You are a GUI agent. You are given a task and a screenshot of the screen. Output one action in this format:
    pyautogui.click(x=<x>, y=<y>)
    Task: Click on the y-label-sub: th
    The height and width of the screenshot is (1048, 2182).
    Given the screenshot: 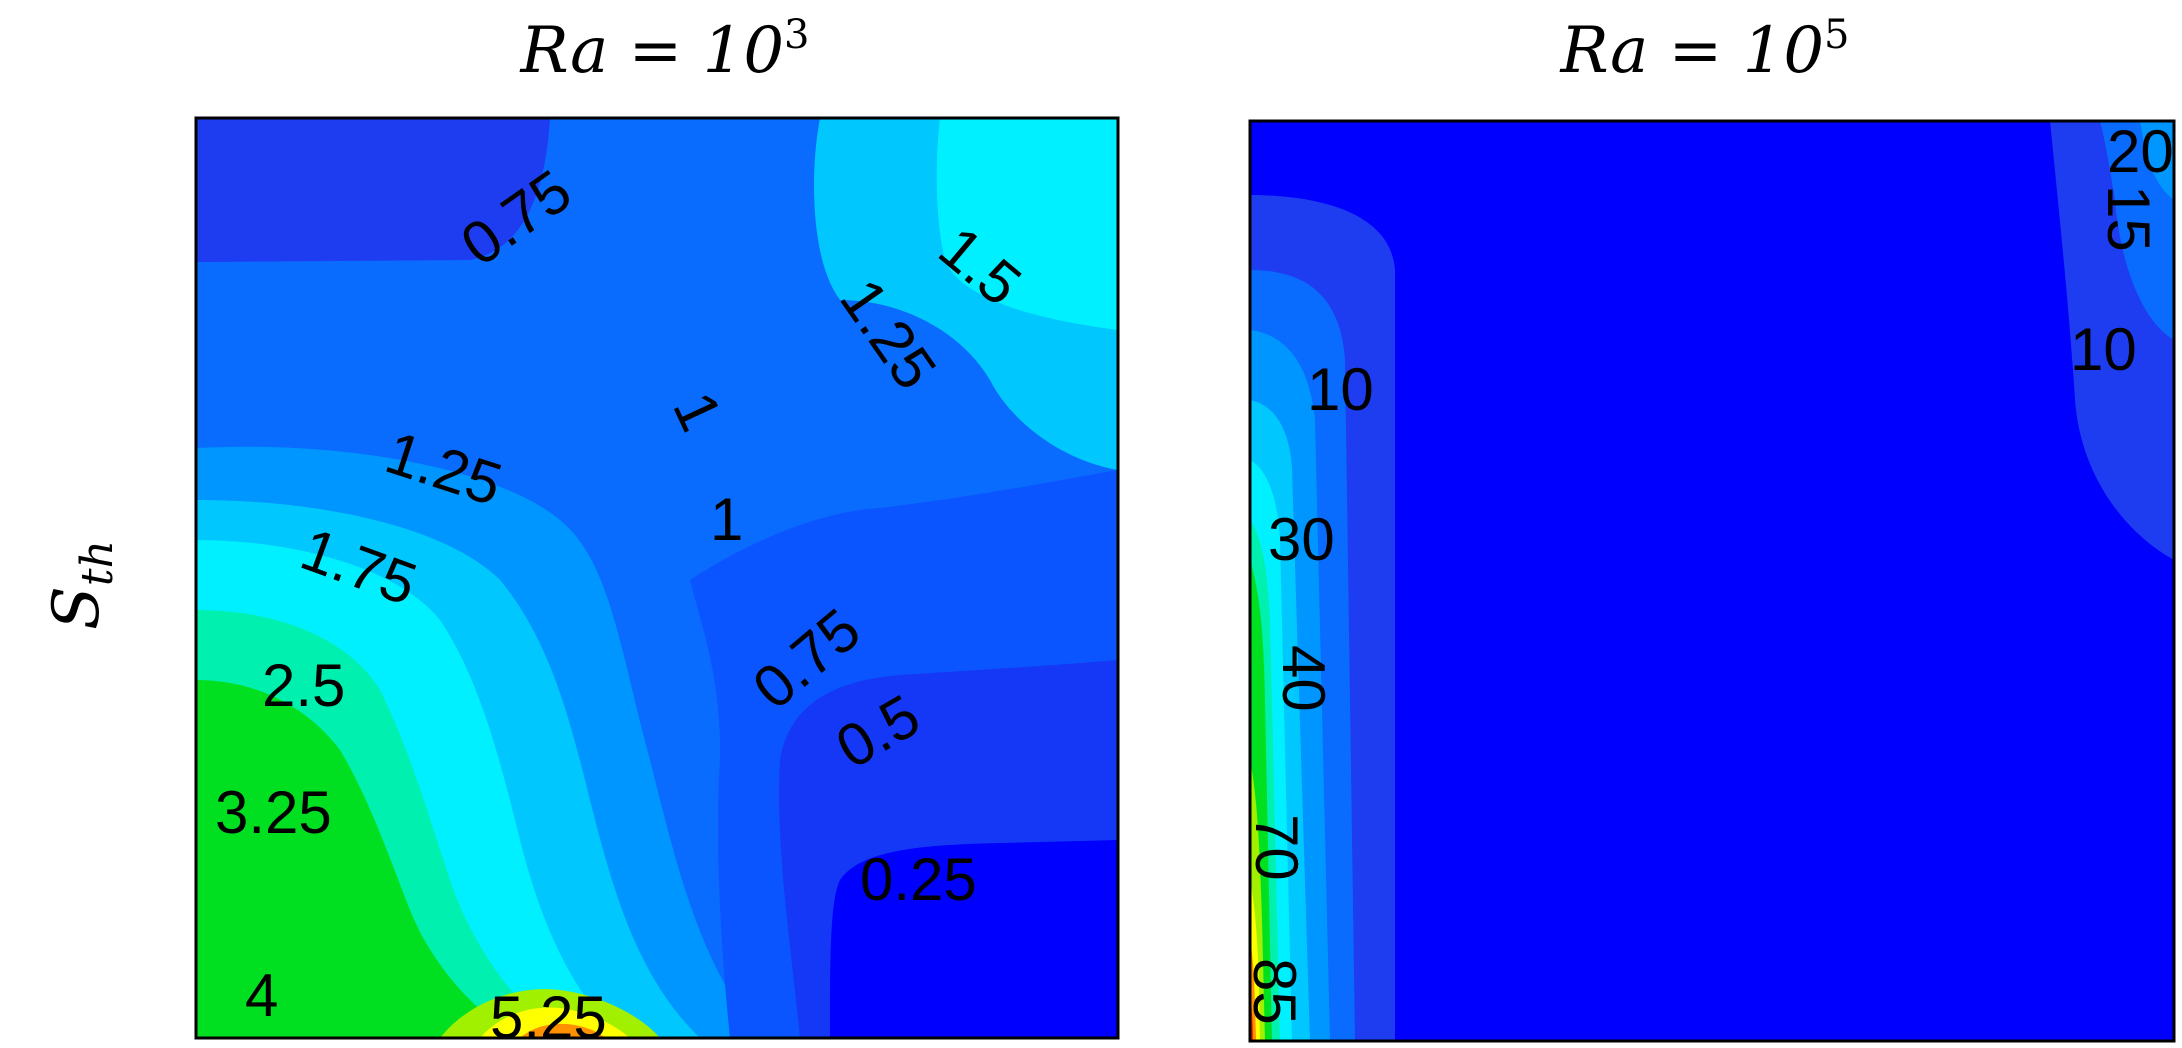 What is the action you would take?
    pyautogui.click(x=97, y=563)
    